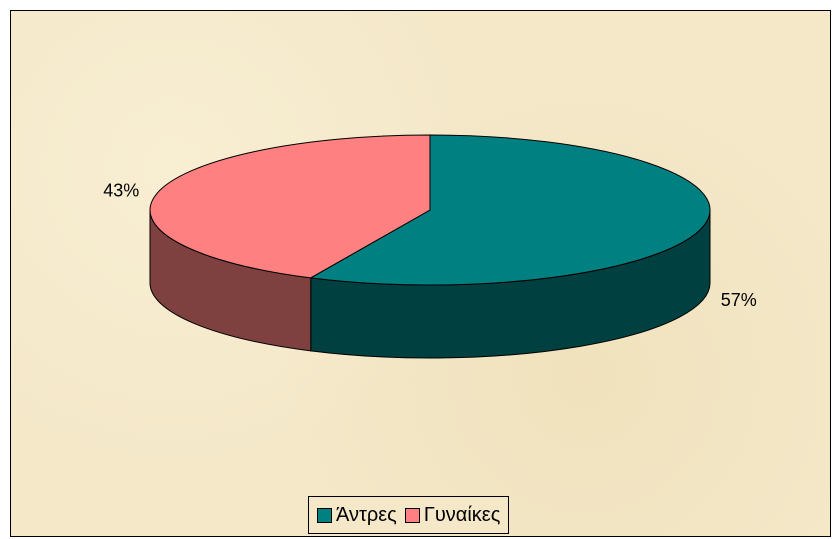 The height and width of the screenshot is (539, 834). I want to click on legend-item: Γυναίκες, so click(452, 515).